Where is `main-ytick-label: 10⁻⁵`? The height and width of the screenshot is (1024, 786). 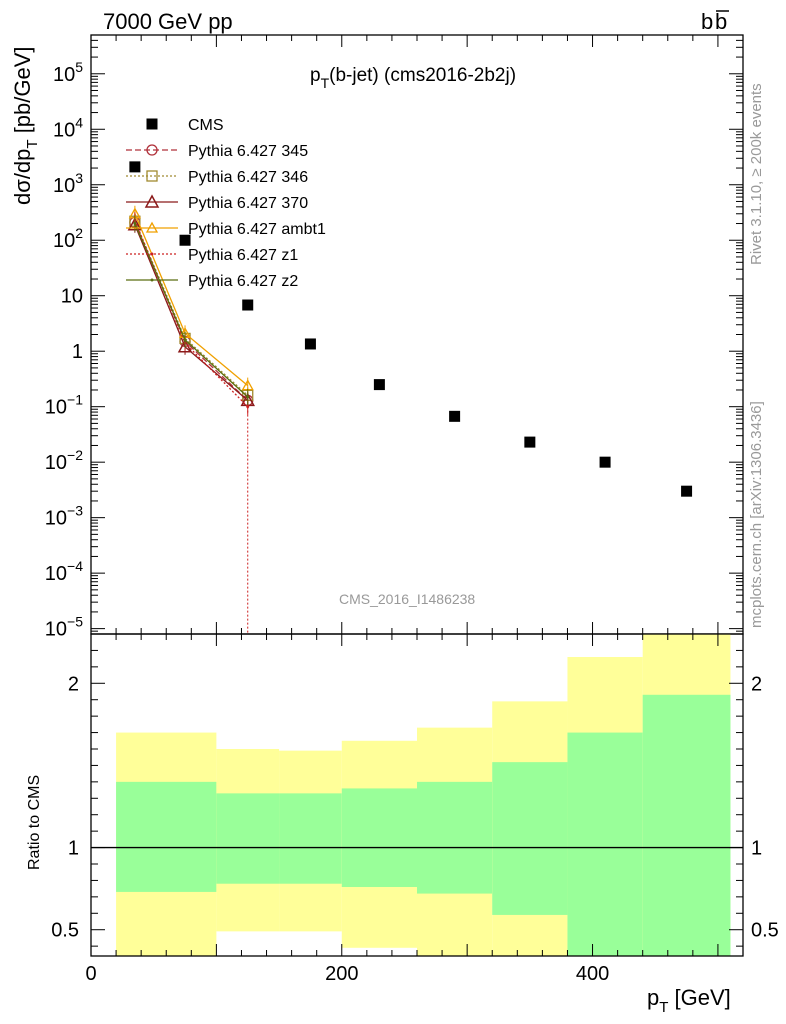
main-ytick-label: 10⁻⁵ is located at coordinates (64, 627).